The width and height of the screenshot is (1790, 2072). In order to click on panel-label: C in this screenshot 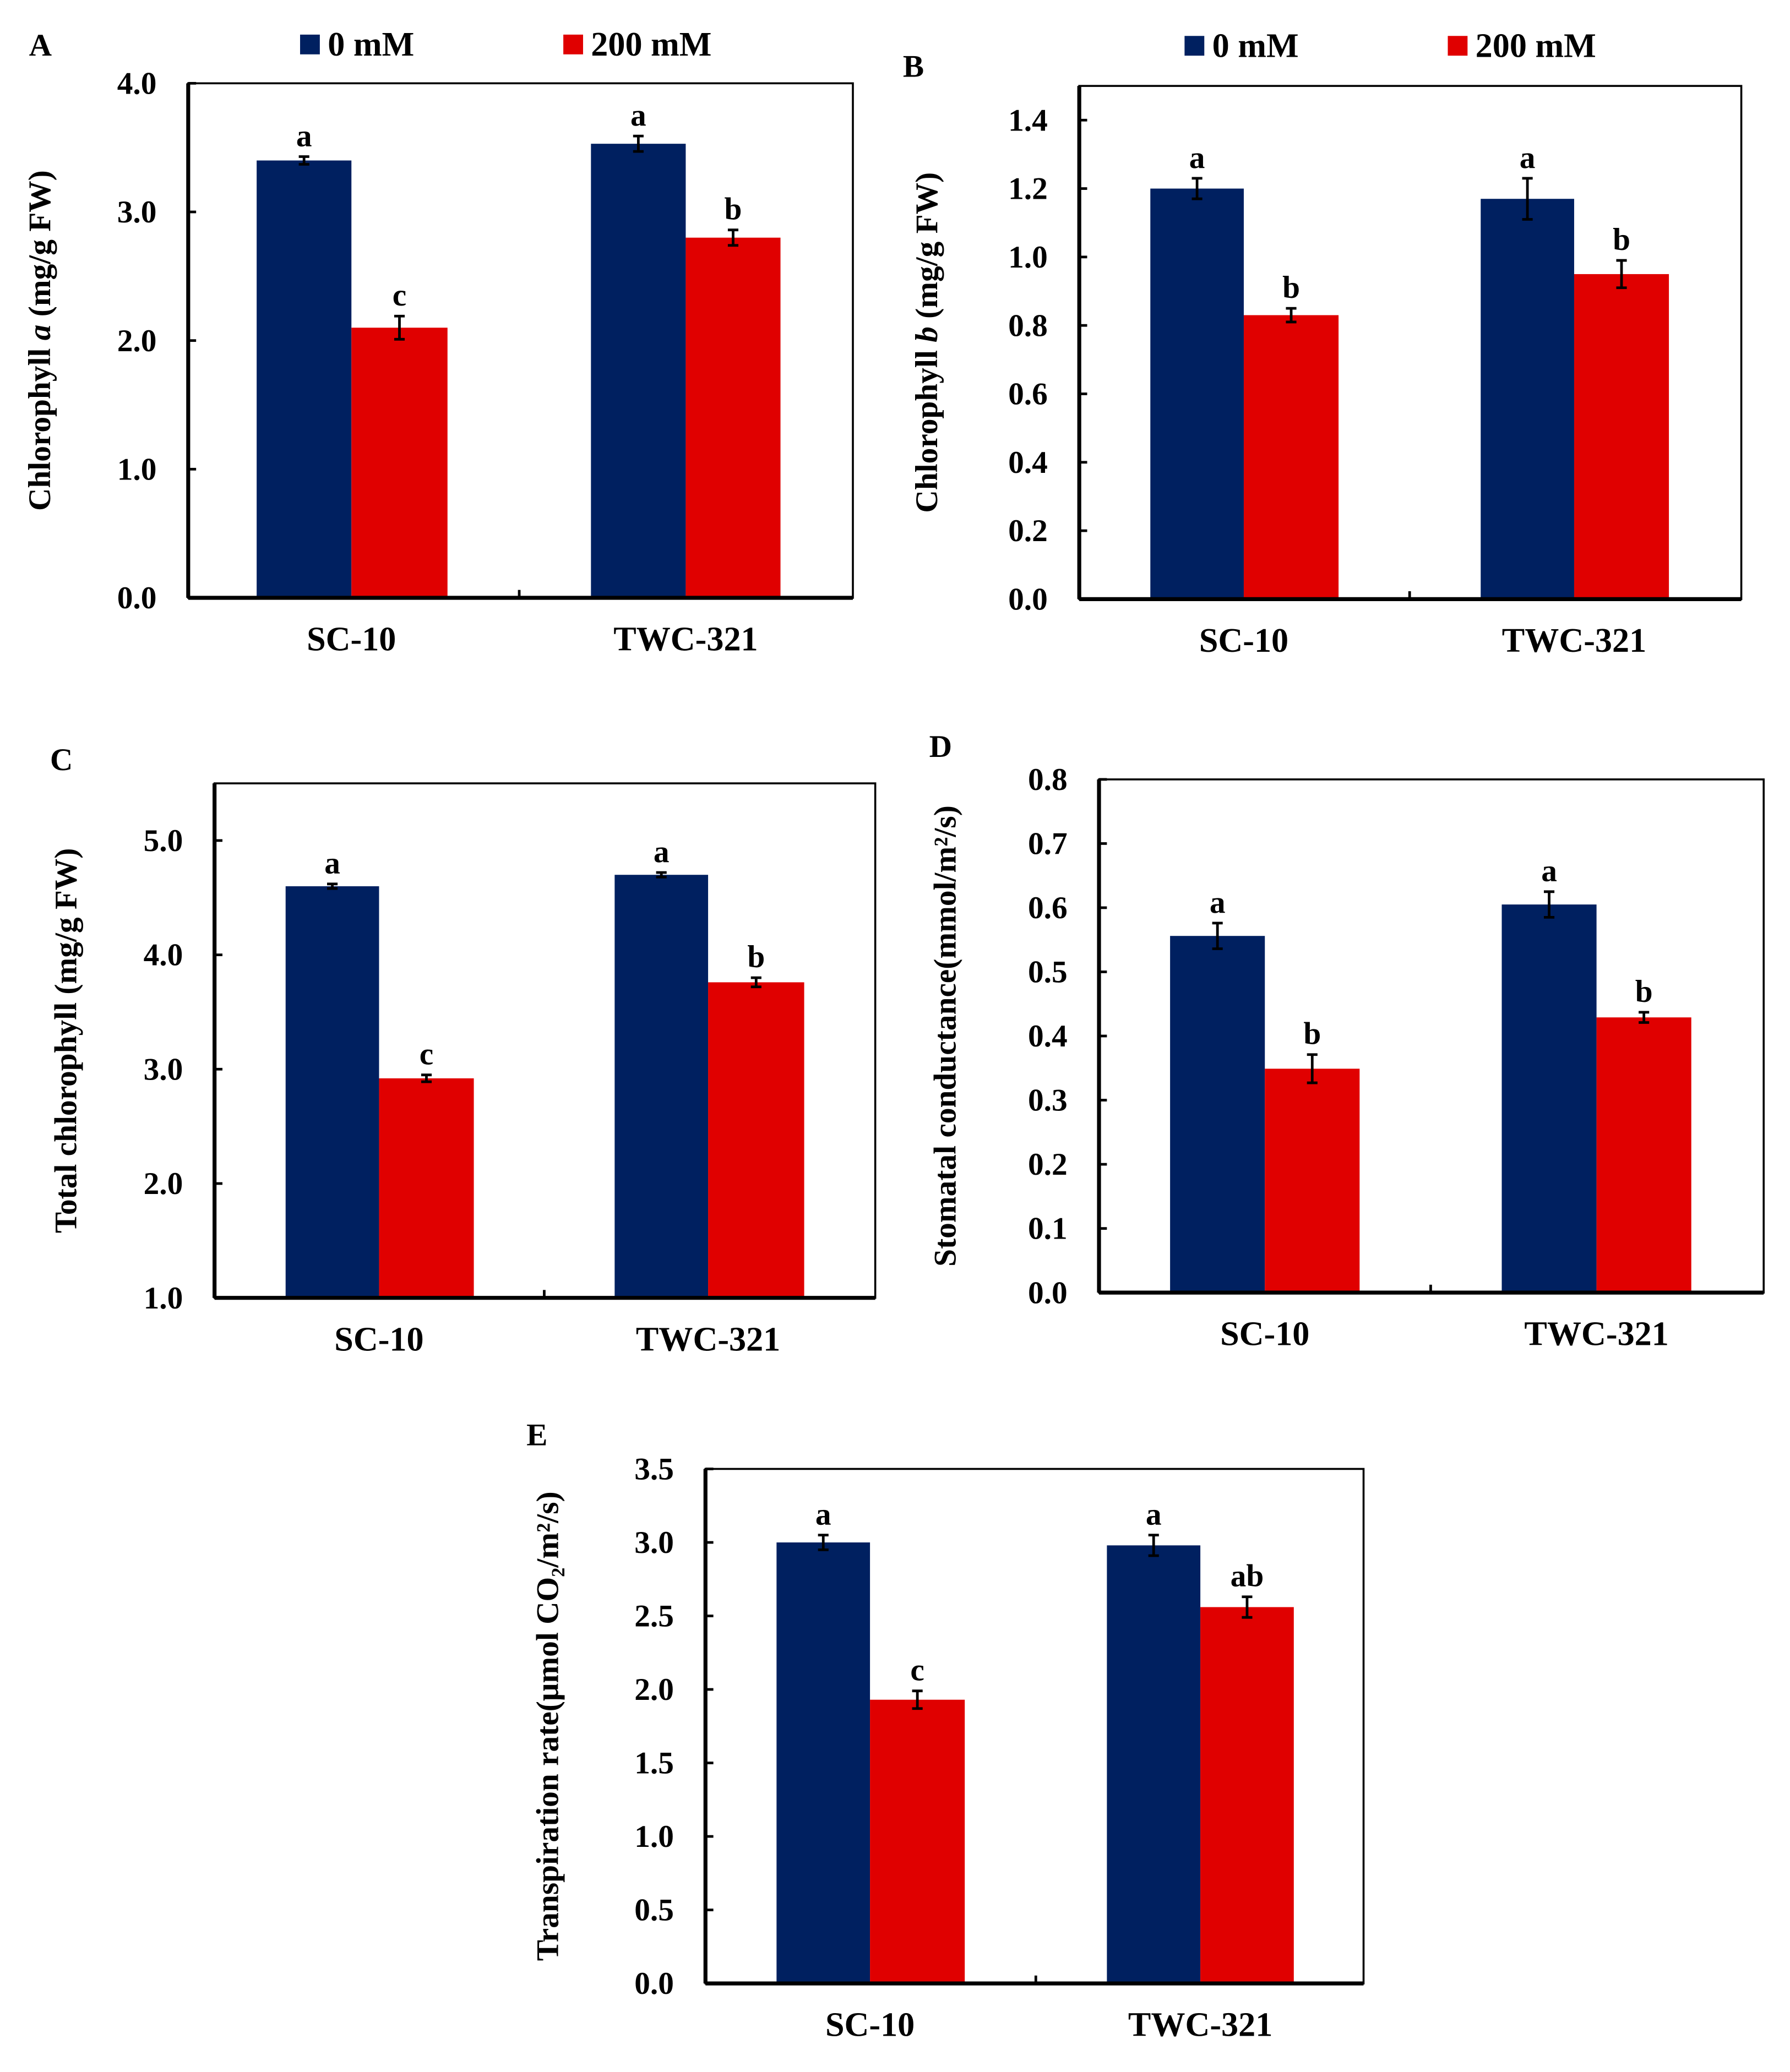, I will do `click(62, 760)`.